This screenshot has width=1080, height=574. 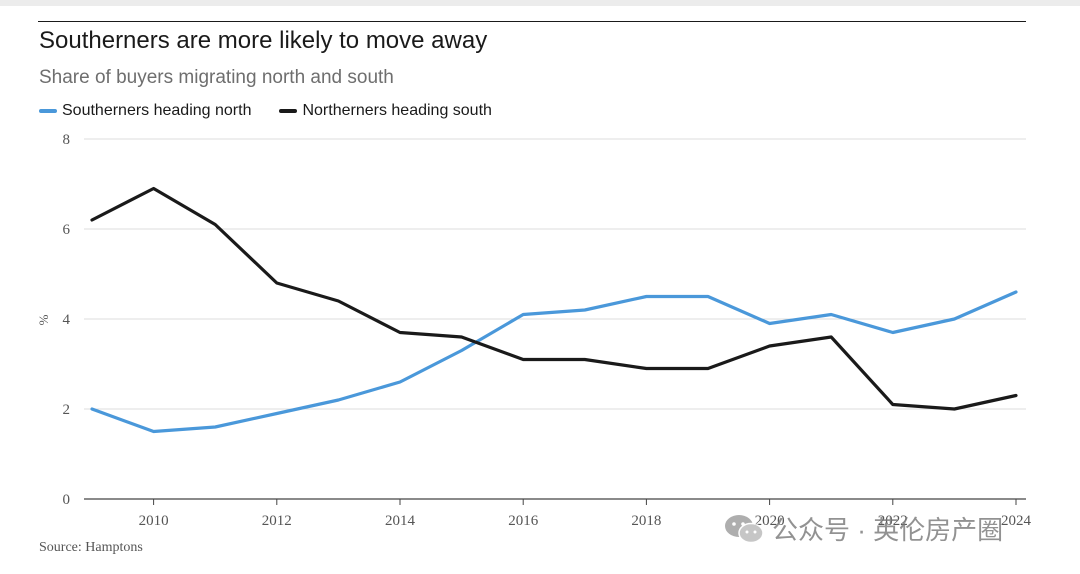 I want to click on legend-item-north: Southerners heading north, so click(x=145, y=111).